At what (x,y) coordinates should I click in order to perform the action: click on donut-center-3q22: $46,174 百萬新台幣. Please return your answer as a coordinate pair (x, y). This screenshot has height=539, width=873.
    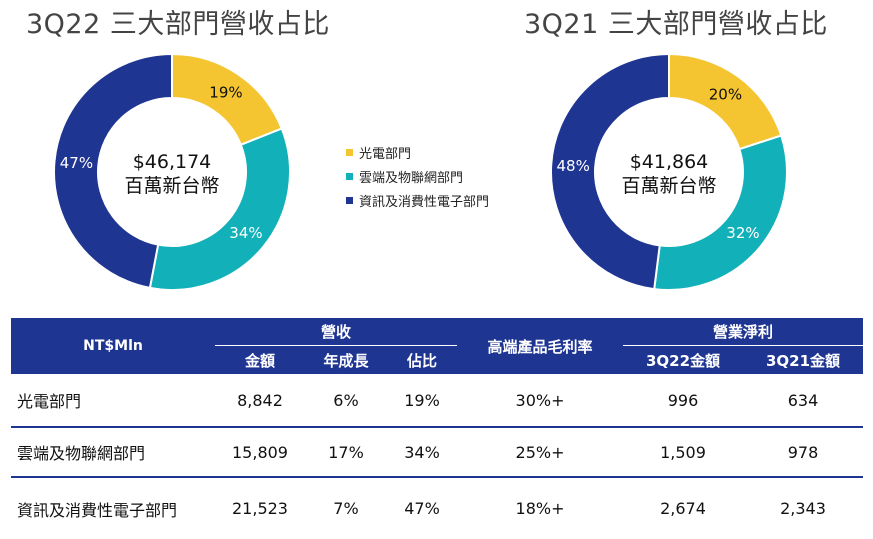
    Looking at the image, I should click on (172, 174).